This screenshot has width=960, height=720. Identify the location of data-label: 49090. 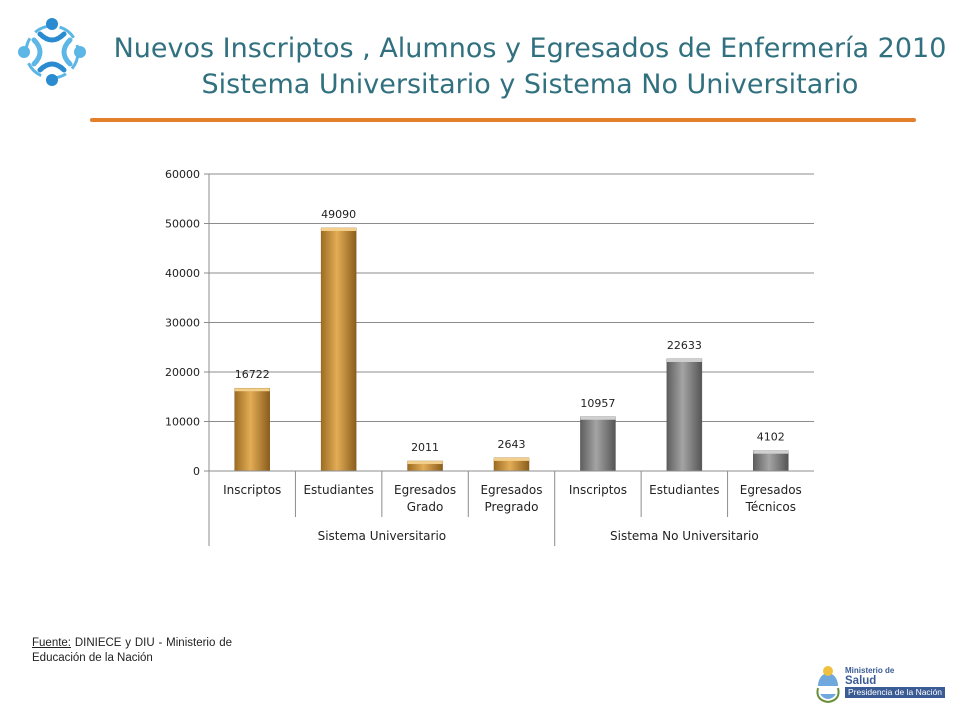
(338, 214).